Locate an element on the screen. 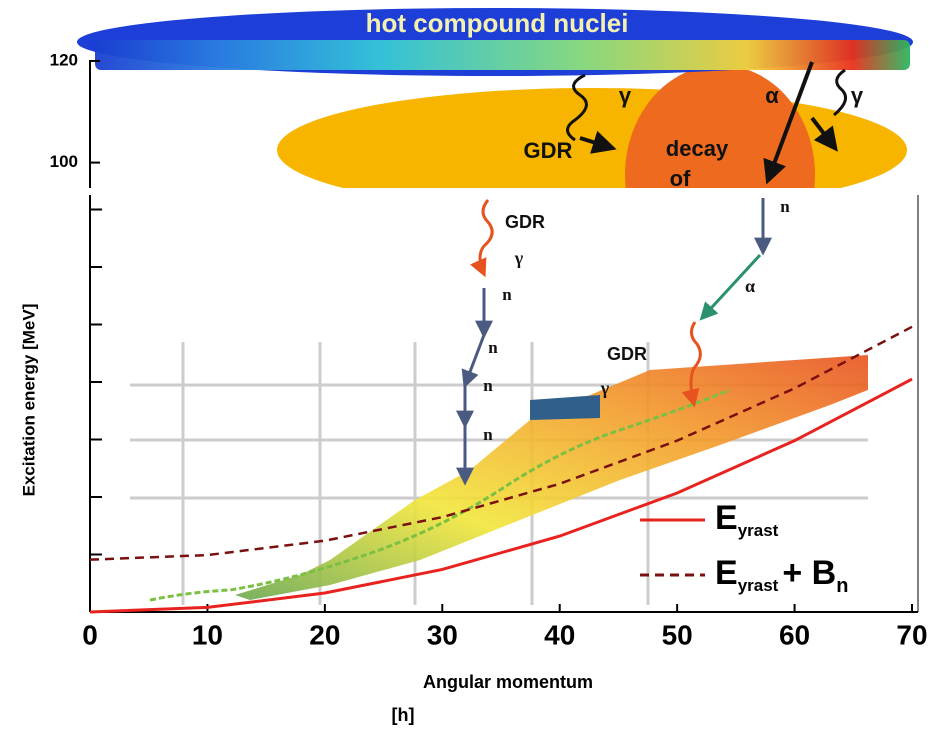 This screenshot has height=732, width=940. x-tick-label: 50 is located at coordinates (677, 634).